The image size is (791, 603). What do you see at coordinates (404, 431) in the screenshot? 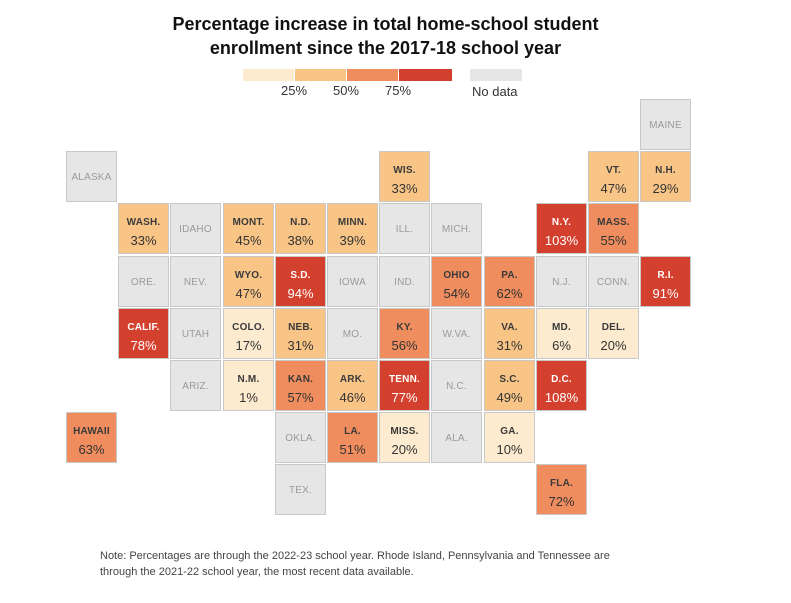
I see `state-abbr: MISS.` at bounding box center [404, 431].